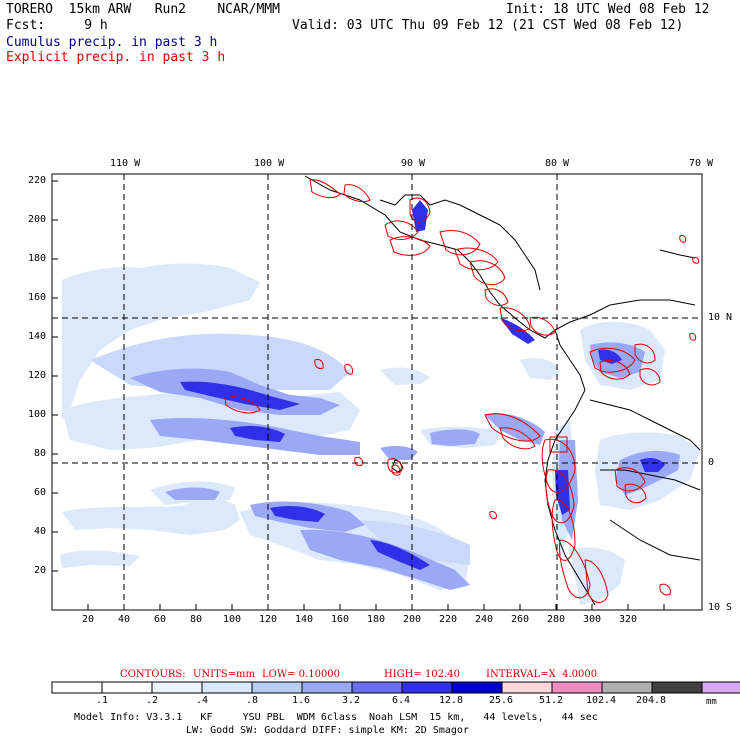 The height and width of the screenshot is (740, 740). I want to click on x-tick-label: 120, so click(268, 619).